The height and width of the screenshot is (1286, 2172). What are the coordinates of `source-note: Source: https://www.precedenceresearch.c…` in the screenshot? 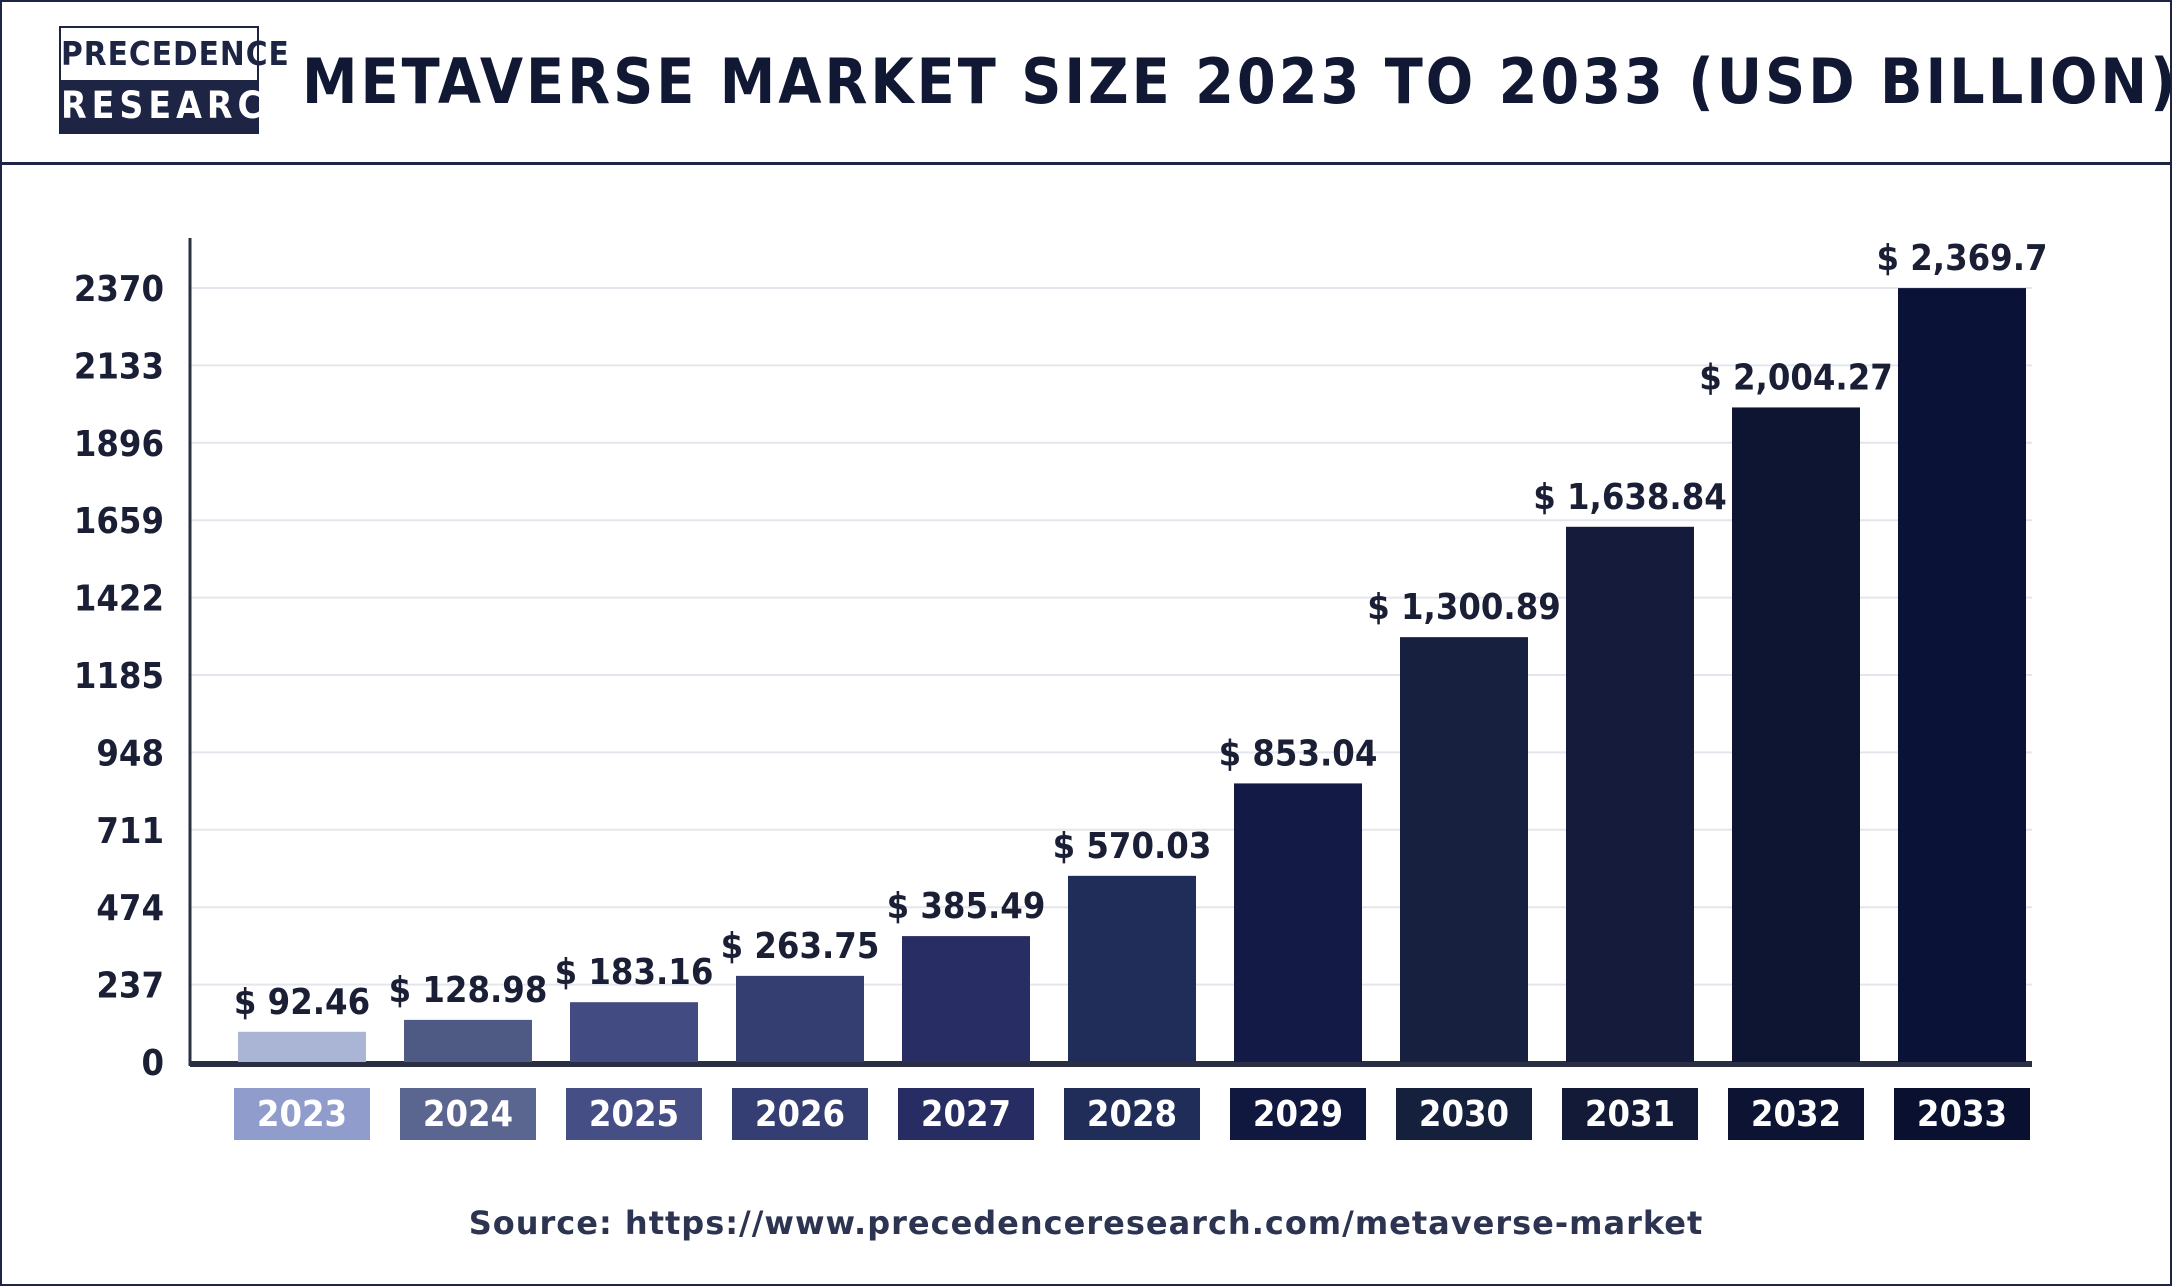 It's located at (1086, 1223).